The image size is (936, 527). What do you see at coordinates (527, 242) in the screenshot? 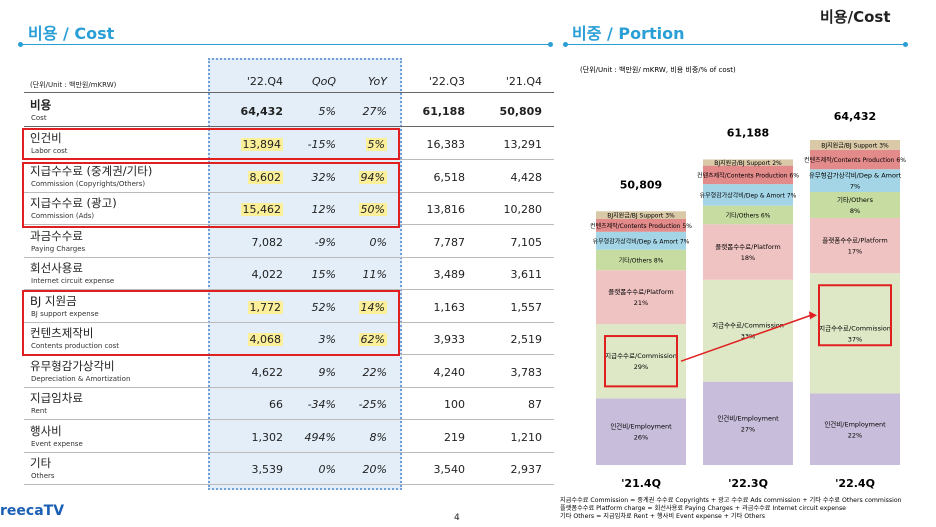
I see `table-cell: 7,105` at bounding box center [527, 242].